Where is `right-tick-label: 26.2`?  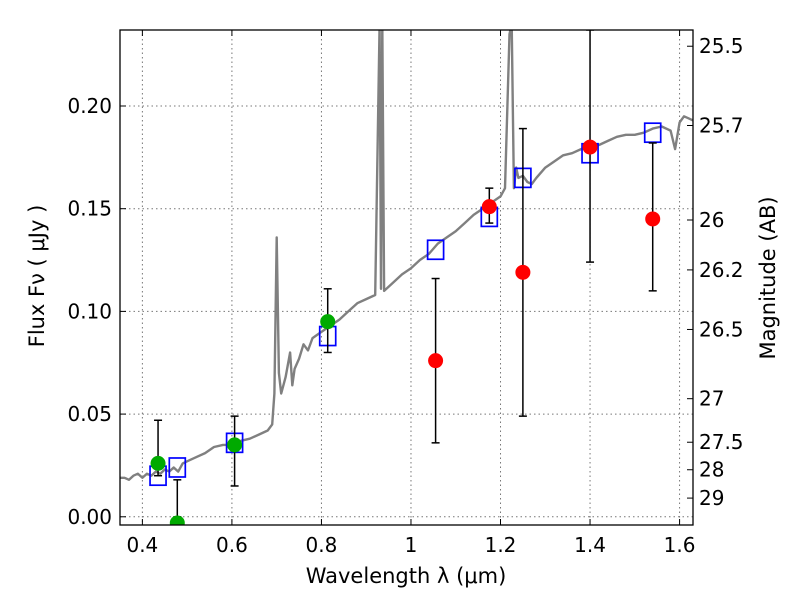
right-tick-label: 26.2 is located at coordinates (721, 270).